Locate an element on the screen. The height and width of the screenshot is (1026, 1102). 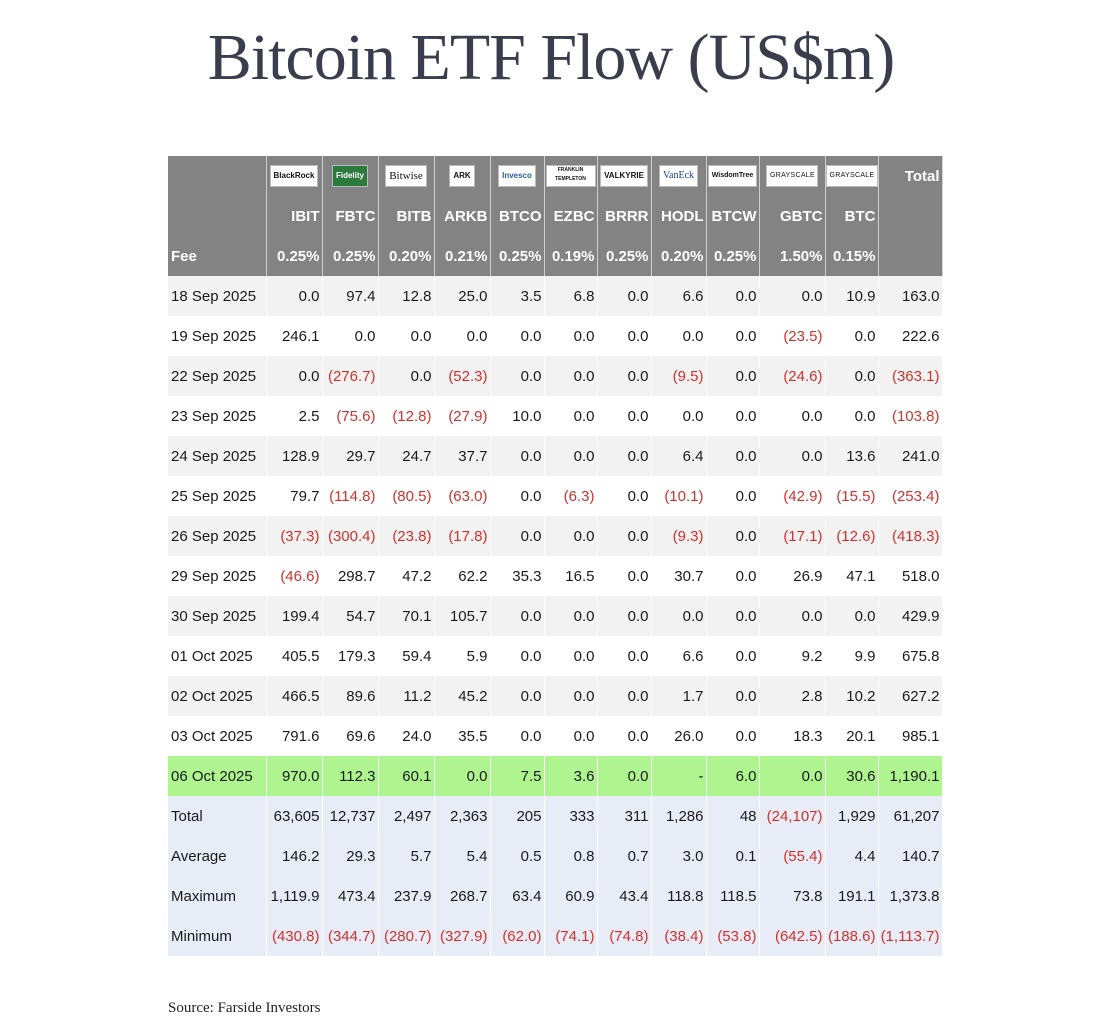
flow-cell: 405.5 is located at coordinates (294, 656).